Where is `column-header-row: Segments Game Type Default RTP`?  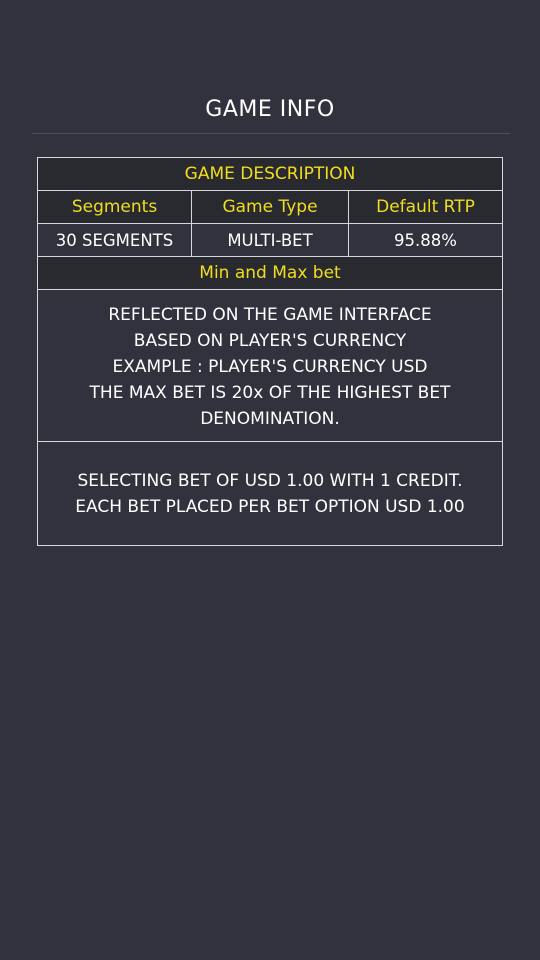
column-header-row: Segments Game Type Default RTP is located at coordinates (270, 207).